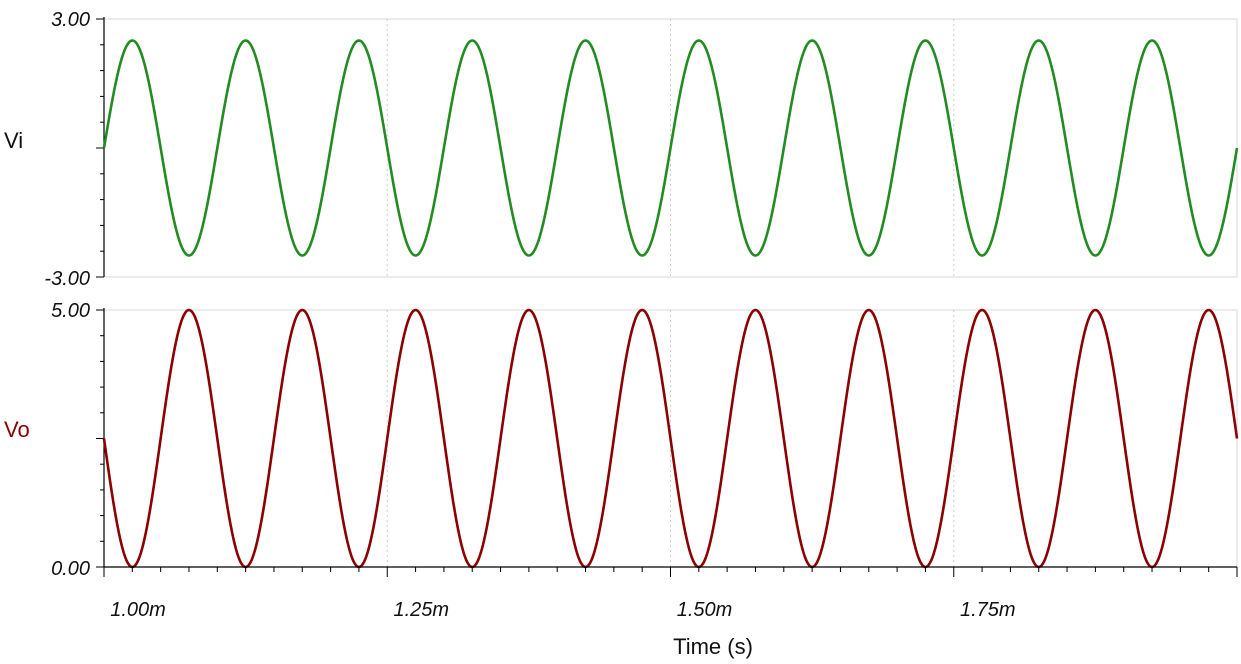  What do you see at coordinates (70, 20) in the screenshot?
I see `y-tick-label-top: 3.00` at bounding box center [70, 20].